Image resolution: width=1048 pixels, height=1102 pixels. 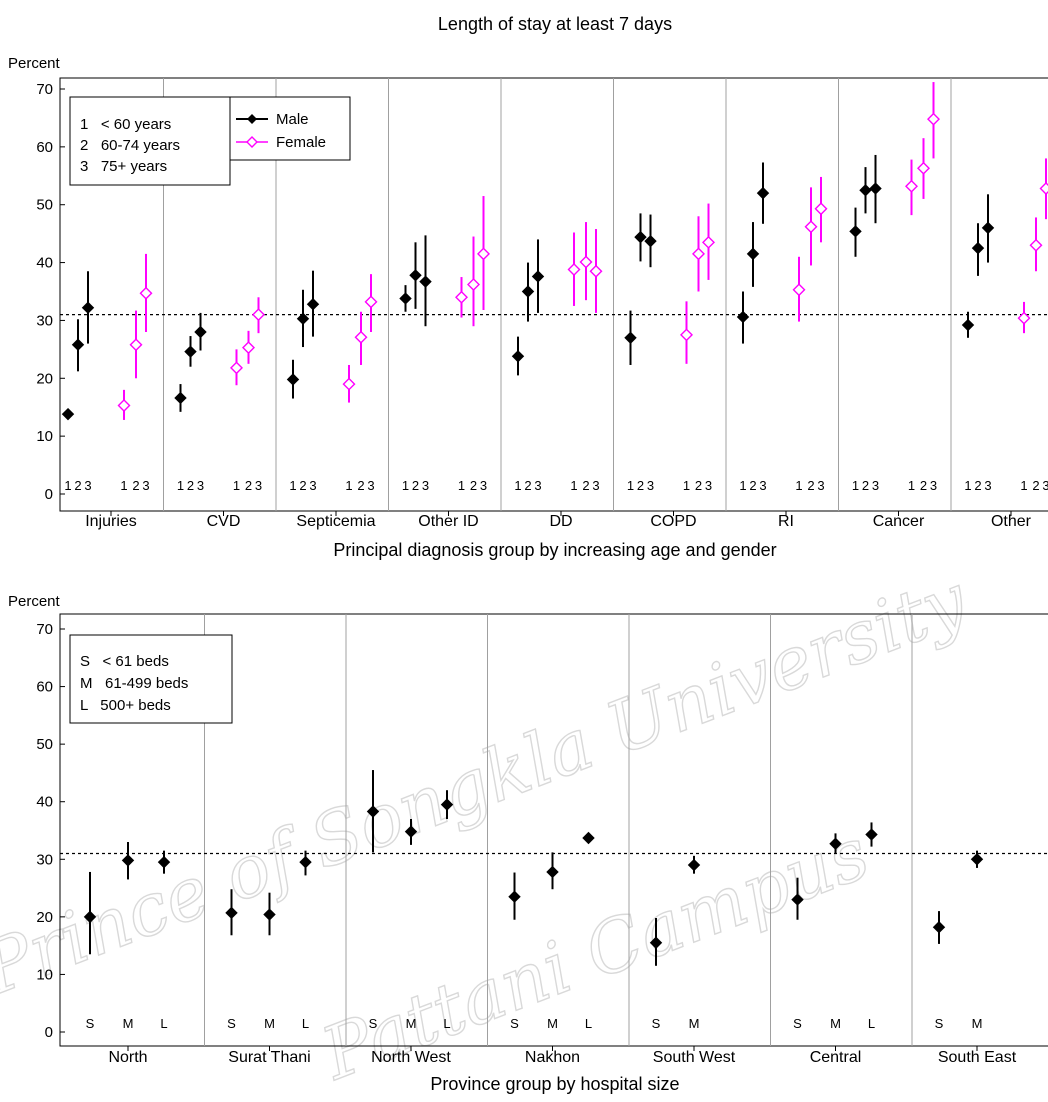 I want to click on bottom-y-unit-label: Percent, so click(x=34, y=601).